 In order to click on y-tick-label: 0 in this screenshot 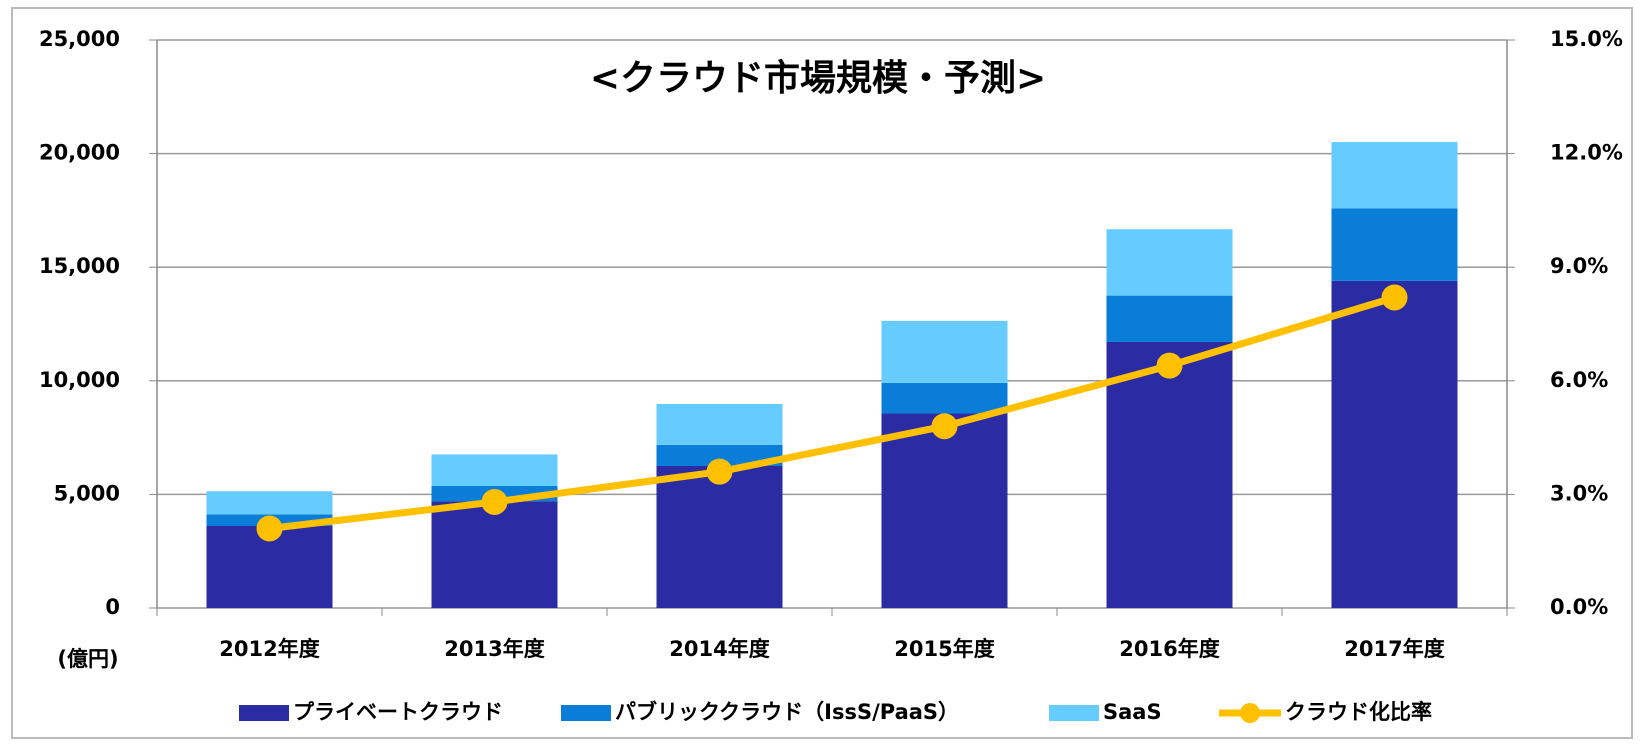, I will do `click(112, 607)`.